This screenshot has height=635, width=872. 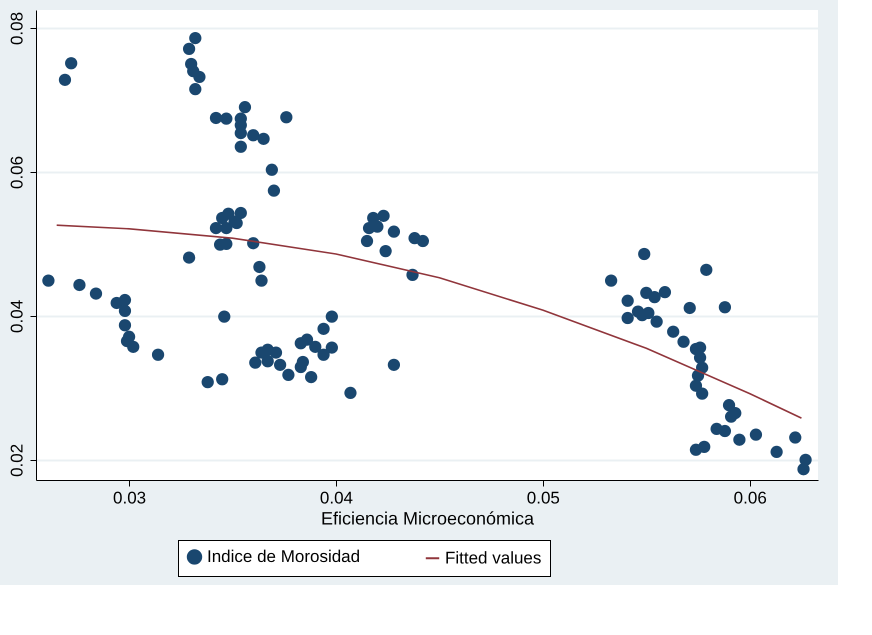 I want to click on x-tick-label: 0.05, so click(x=543, y=498).